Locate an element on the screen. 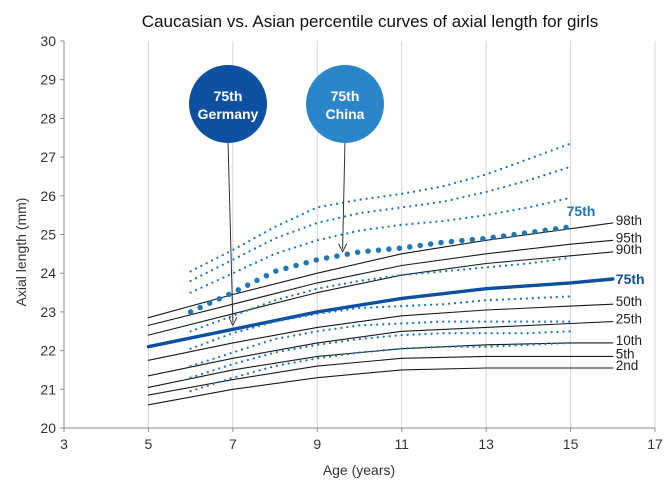 This screenshot has width=665, height=483. series-label-germany-98th: 98th is located at coordinates (629, 220).